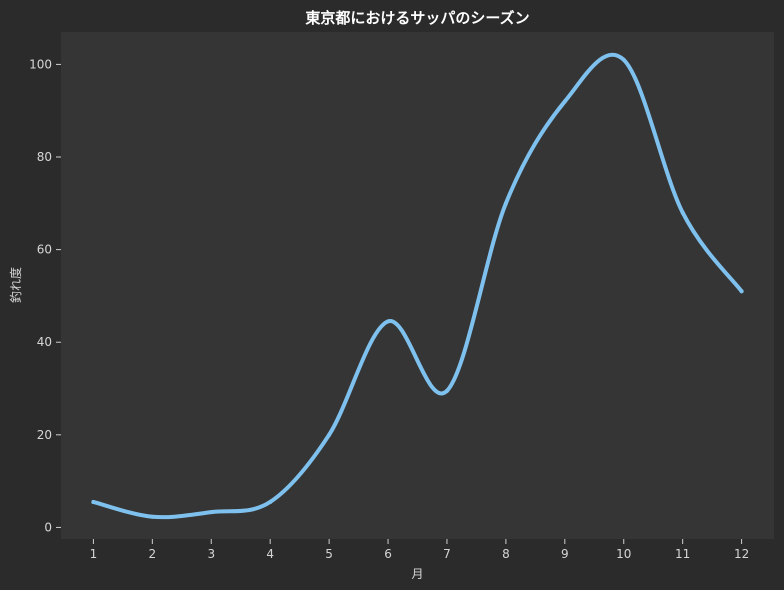 This screenshot has width=784, height=590. I want to click on y-tick-label: 80, so click(44, 157).